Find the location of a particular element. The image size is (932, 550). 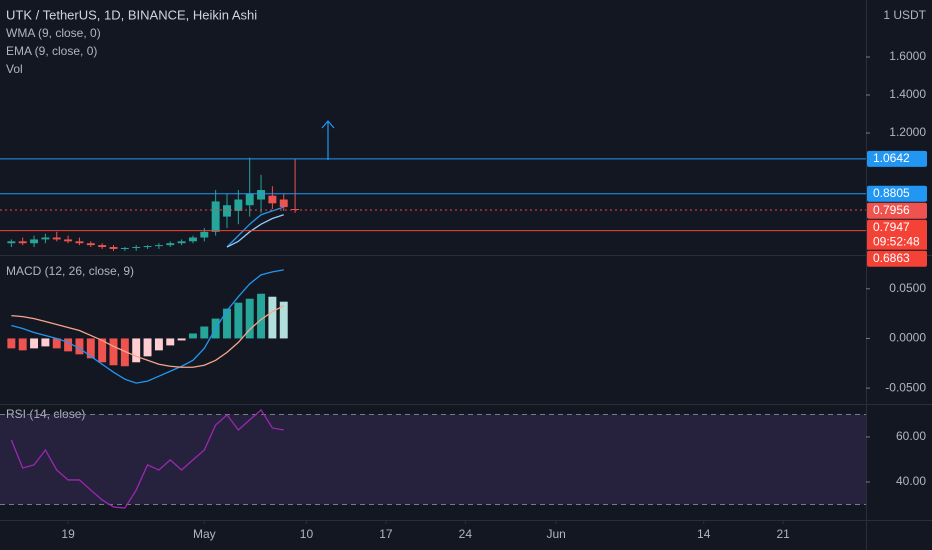

y-tick-label: -0.0500 is located at coordinates (905, 387).